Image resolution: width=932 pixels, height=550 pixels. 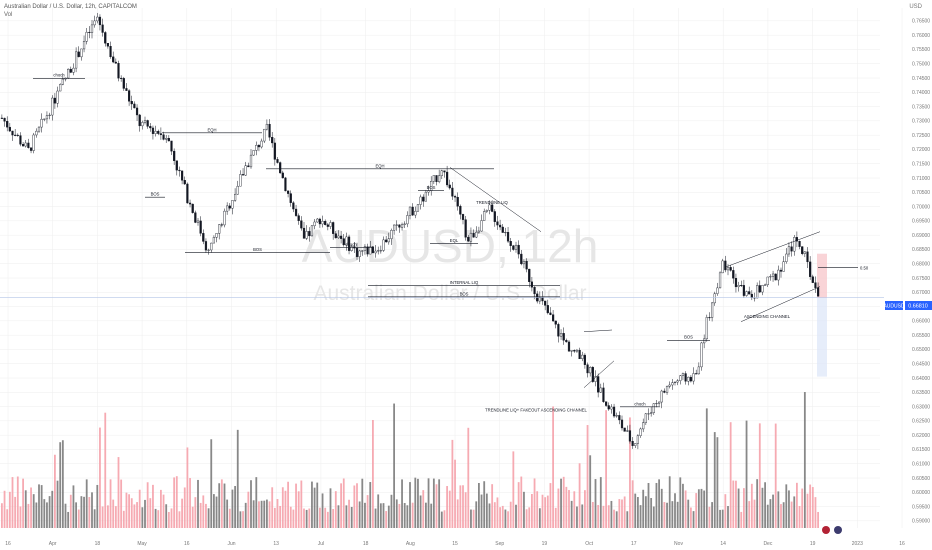 I want to click on price-tick-label: 0.71000, so click(x=921, y=179).